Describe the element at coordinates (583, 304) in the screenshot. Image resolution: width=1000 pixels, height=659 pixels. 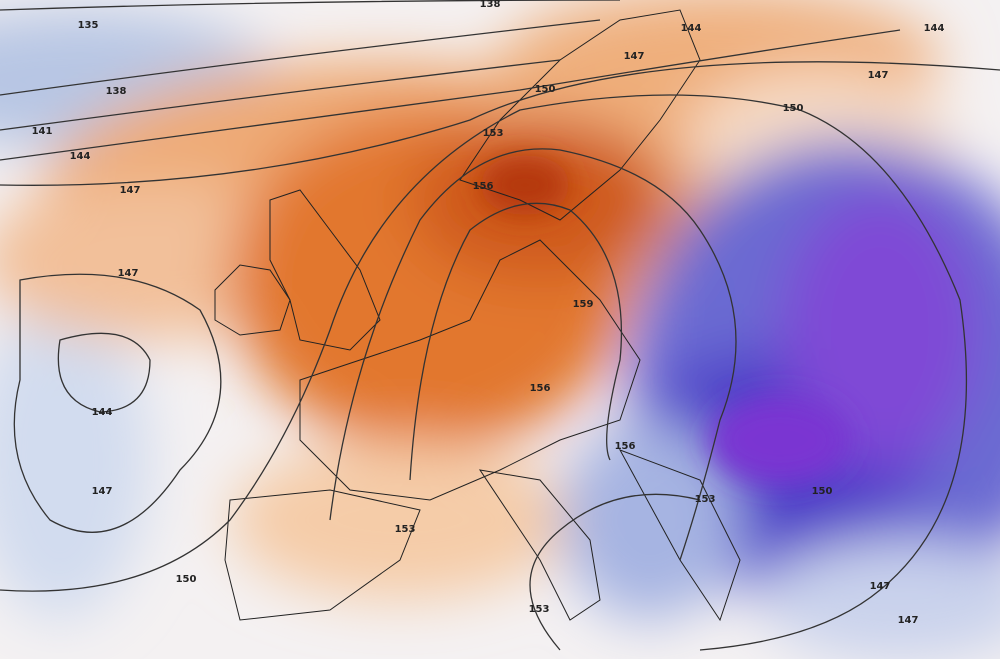
I see `contour-label: 159` at that location.